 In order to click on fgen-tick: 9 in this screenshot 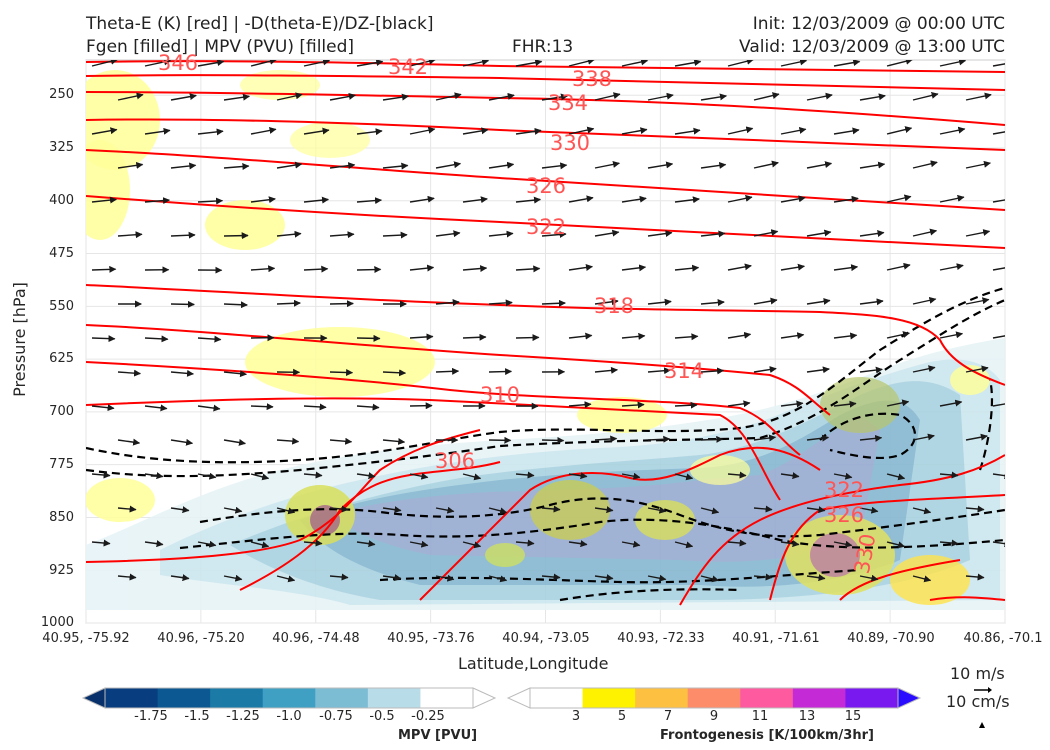, I will do `click(714, 716)`.